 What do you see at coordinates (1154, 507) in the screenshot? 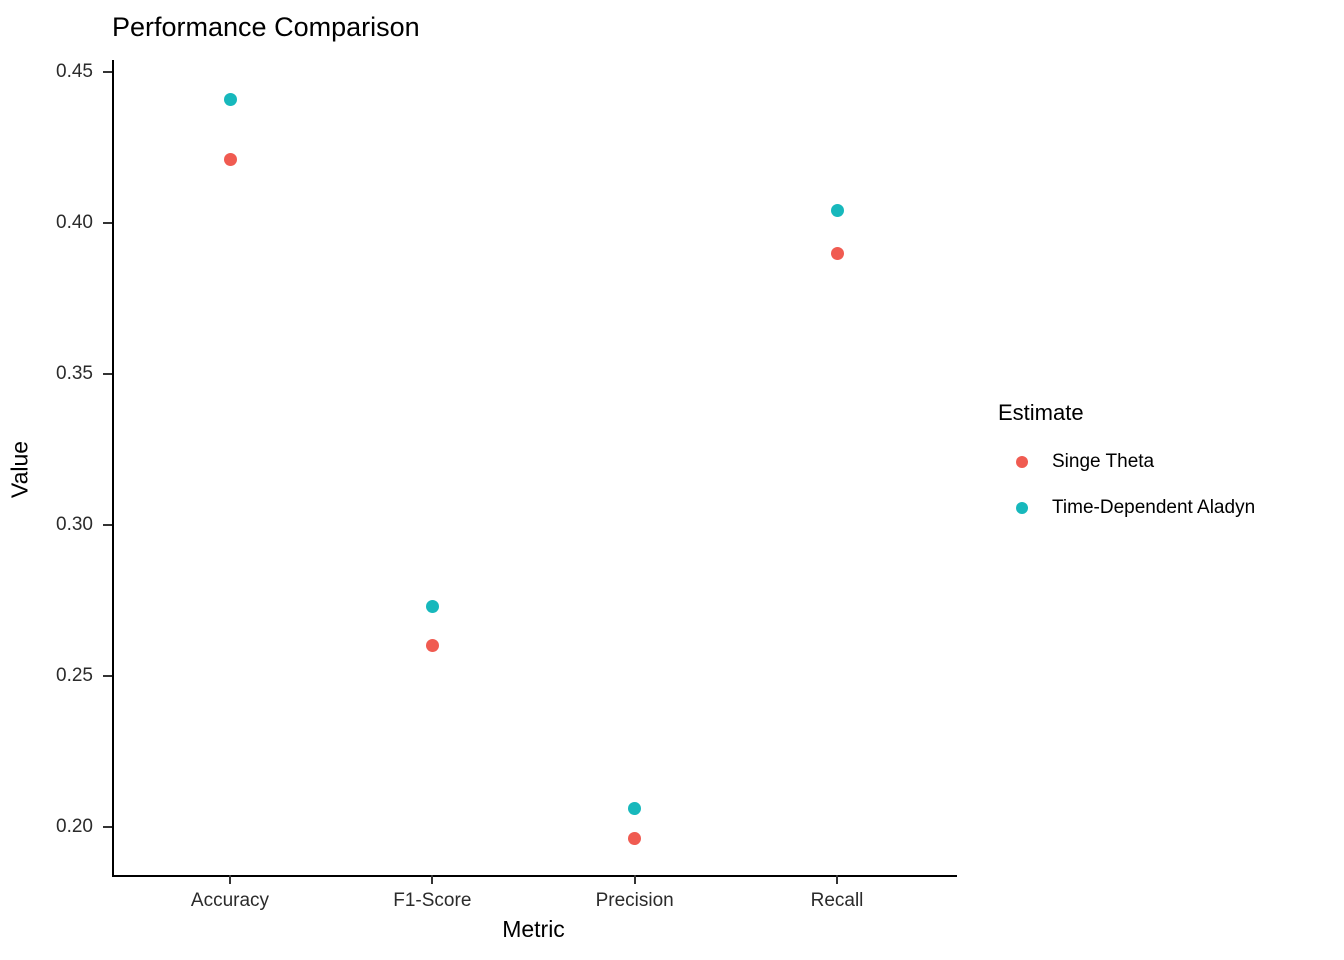
I see `legend-item-label: Time-Dependent Aladyn` at bounding box center [1154, 507].